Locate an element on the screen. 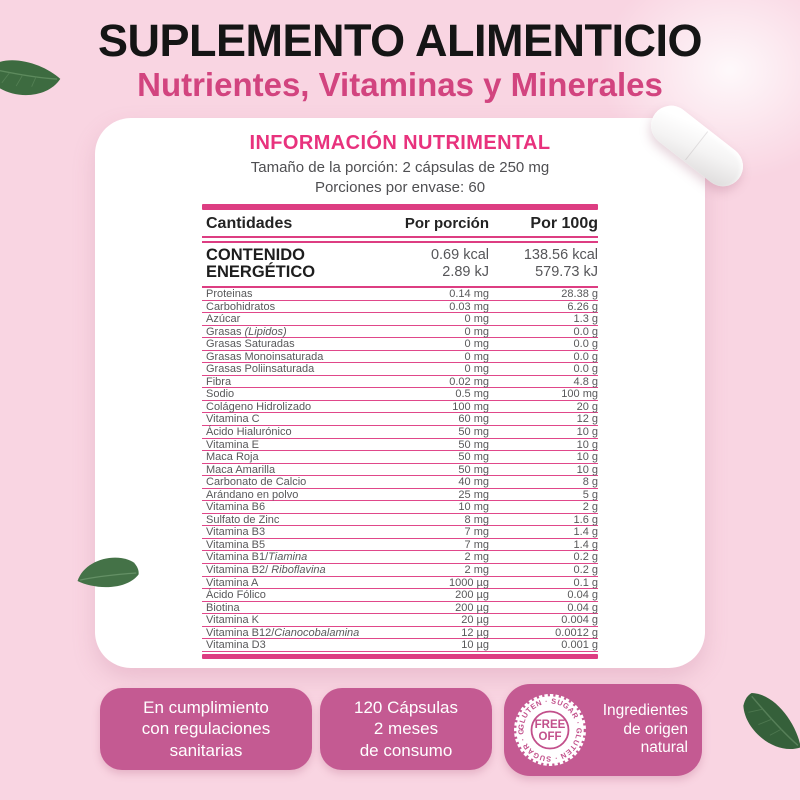  table-row: Vitamina E 50 mg 10 g is located at coordinates (400, 445).